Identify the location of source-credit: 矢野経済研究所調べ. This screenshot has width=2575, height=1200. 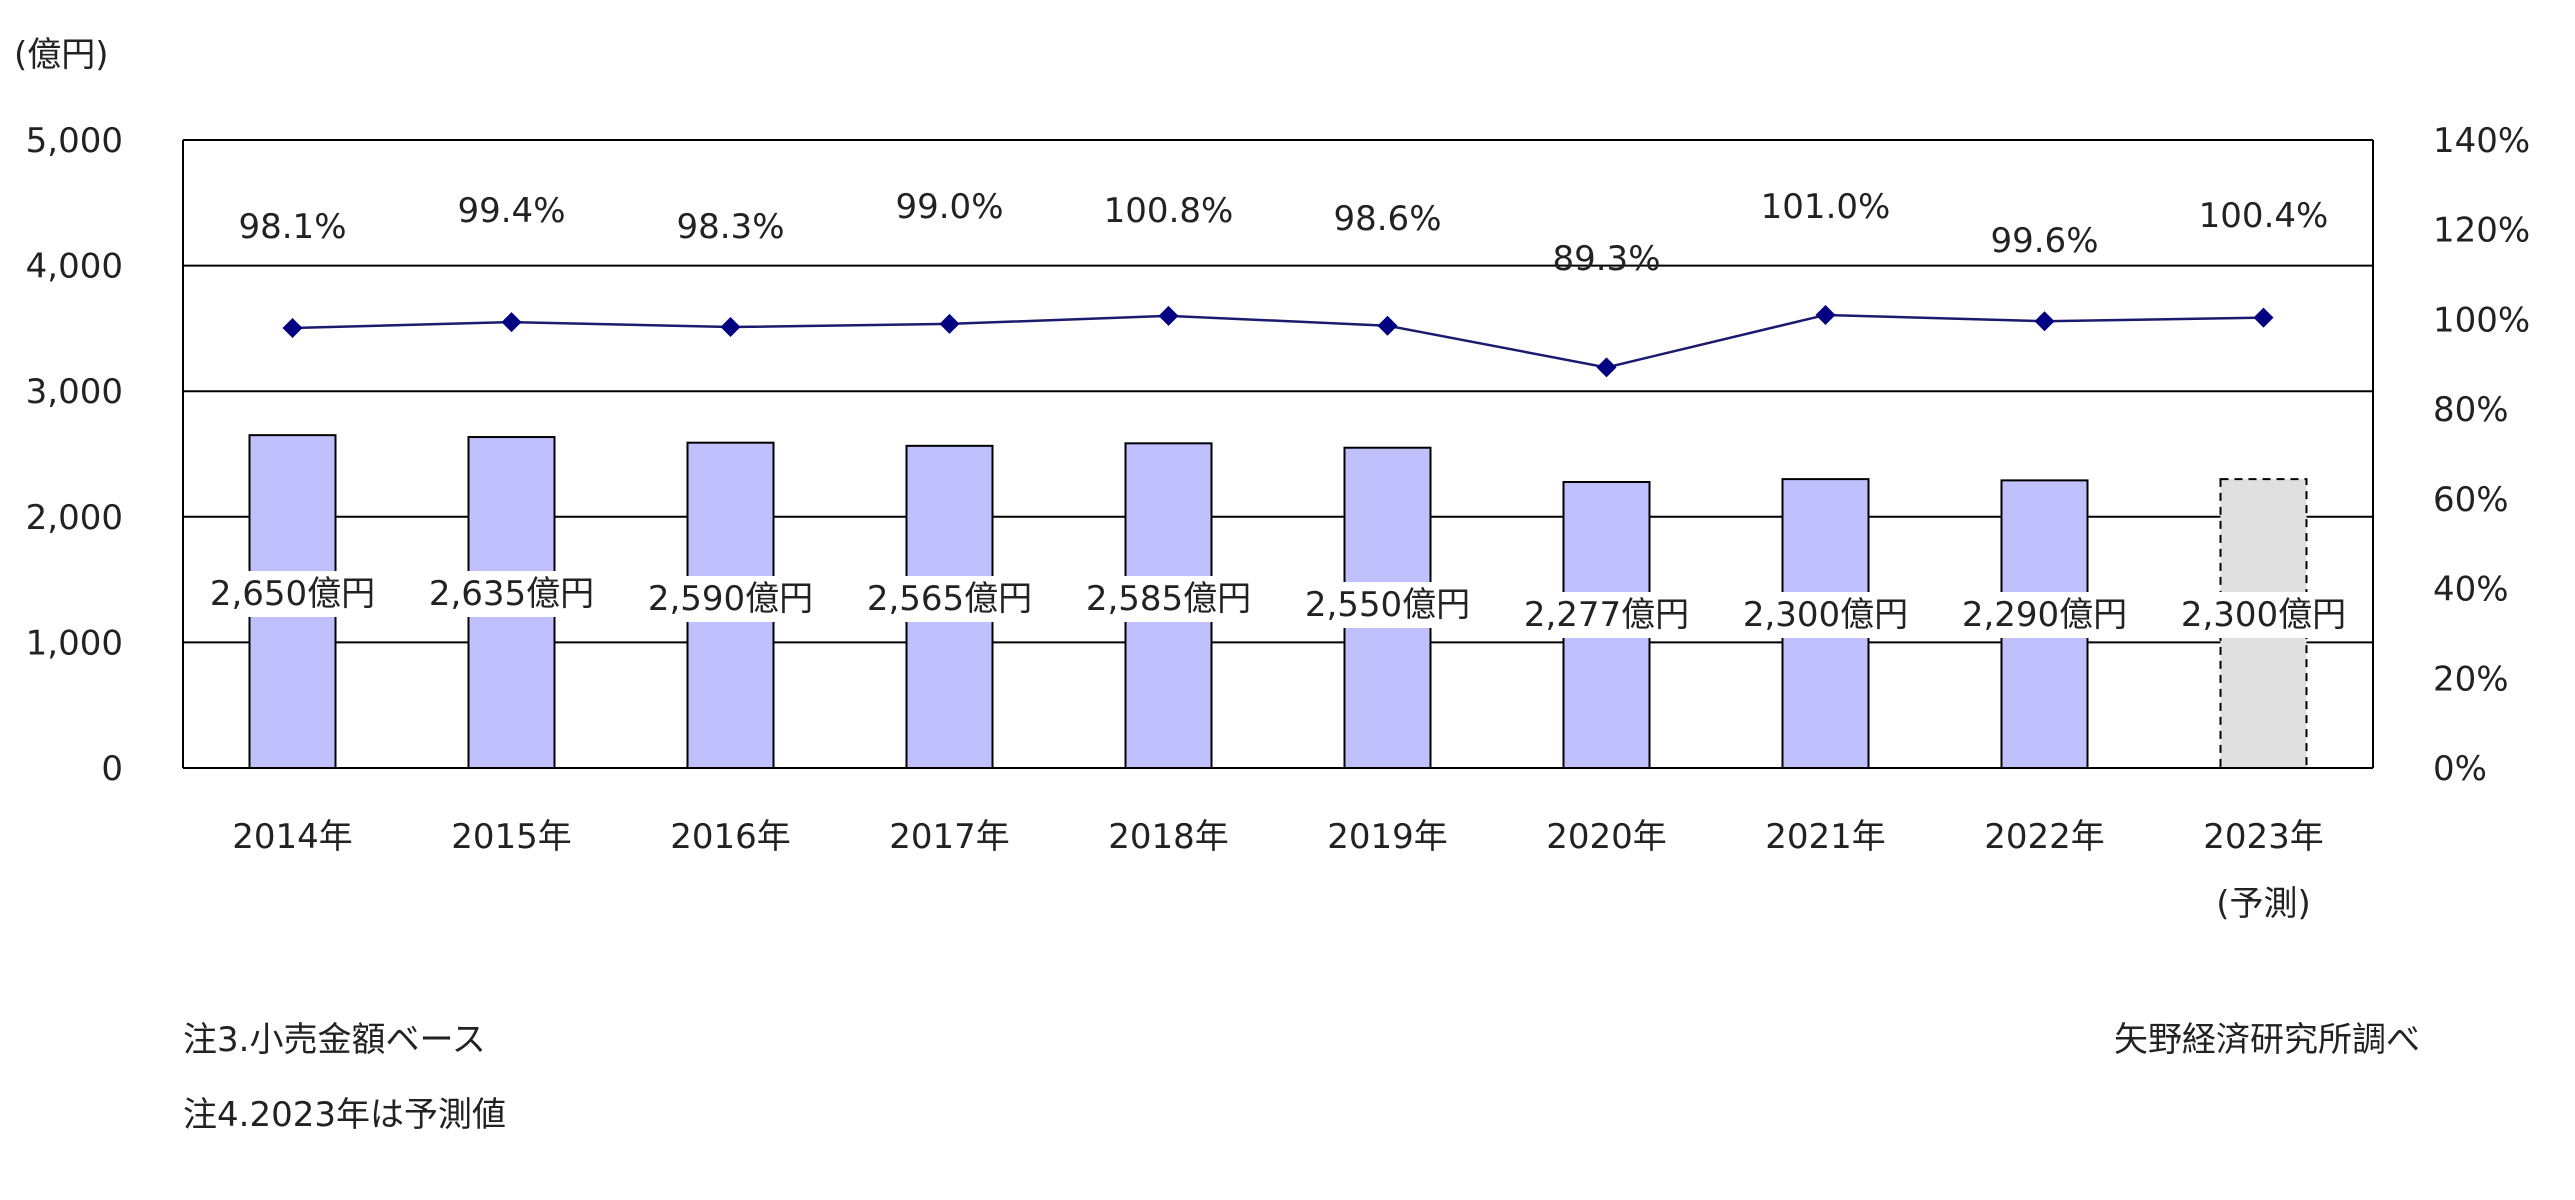
(2267, 1040).